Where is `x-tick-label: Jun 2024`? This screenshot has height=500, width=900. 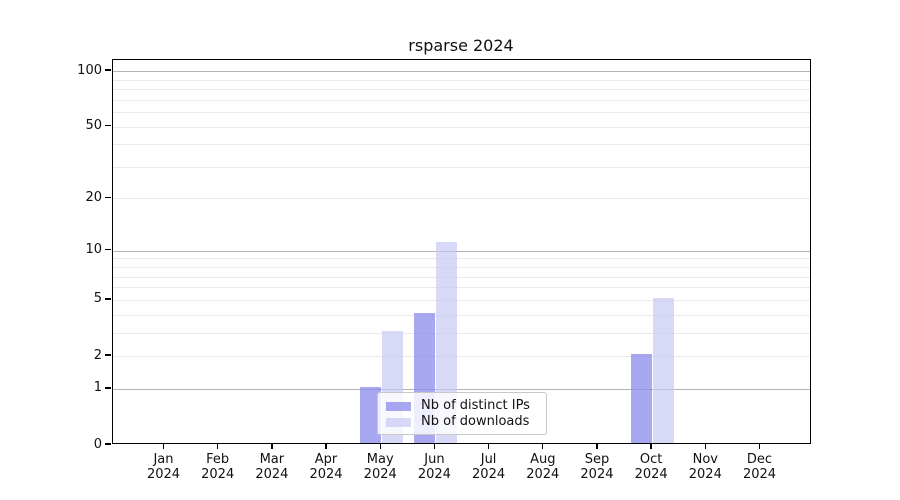 x-tick-label: Jun 2024 is located at coordinates (434, 467).